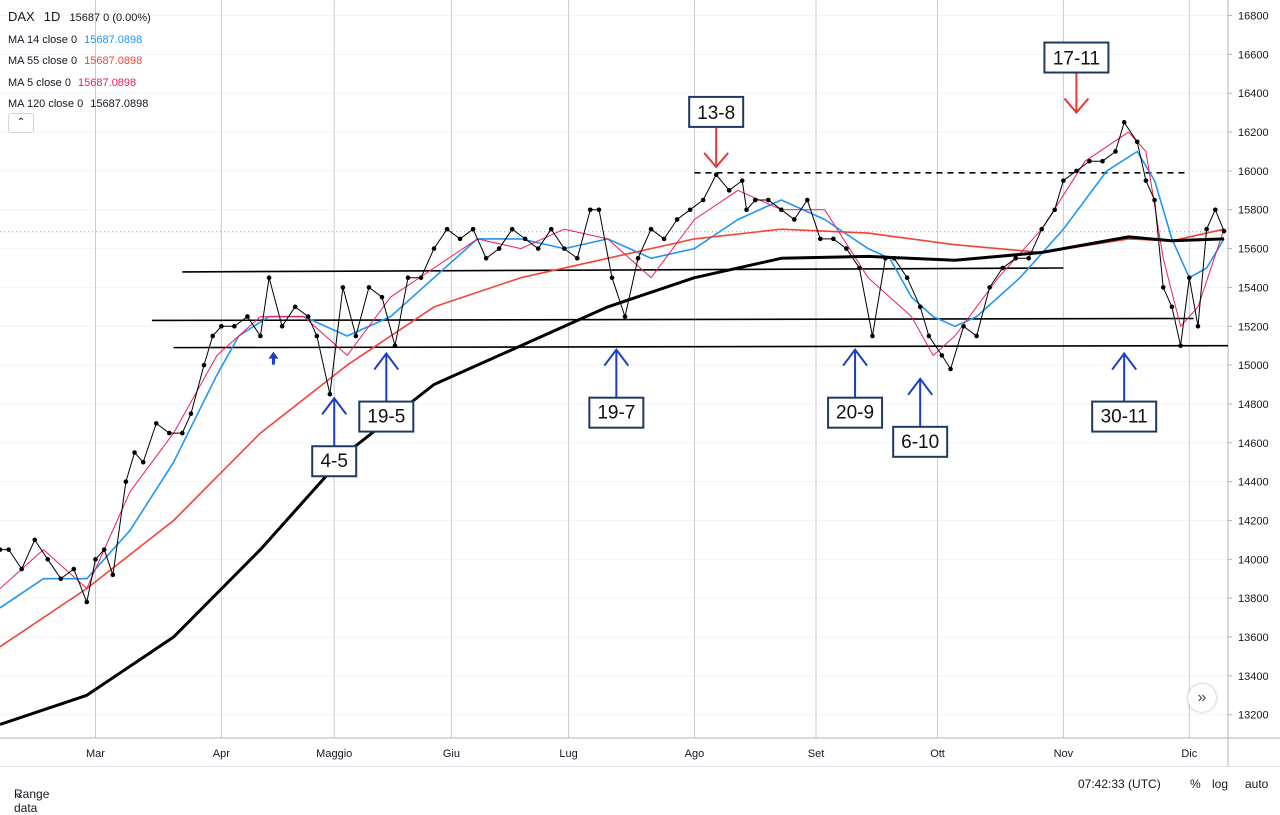  I want to click on legend-indicator-ma14: MA 14 close 0 15687.0898, so click(79, 41).